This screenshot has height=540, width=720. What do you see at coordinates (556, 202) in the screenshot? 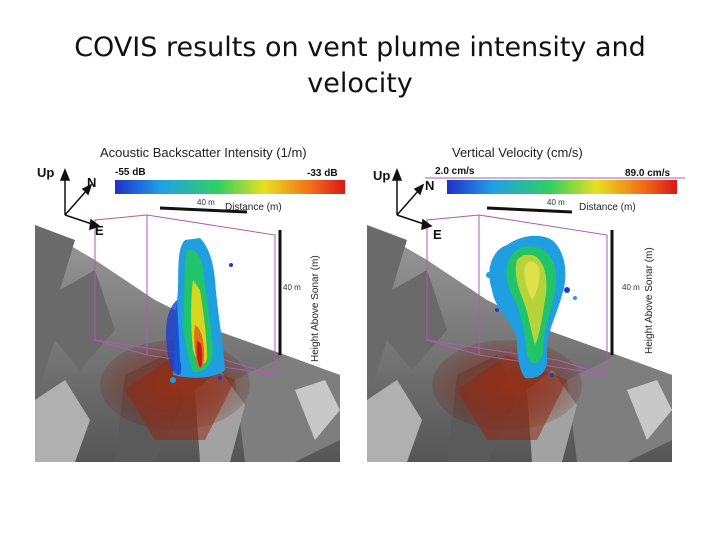
I see `velocity-distance-scale-label: 40 m` at bounding box center [556, 202].